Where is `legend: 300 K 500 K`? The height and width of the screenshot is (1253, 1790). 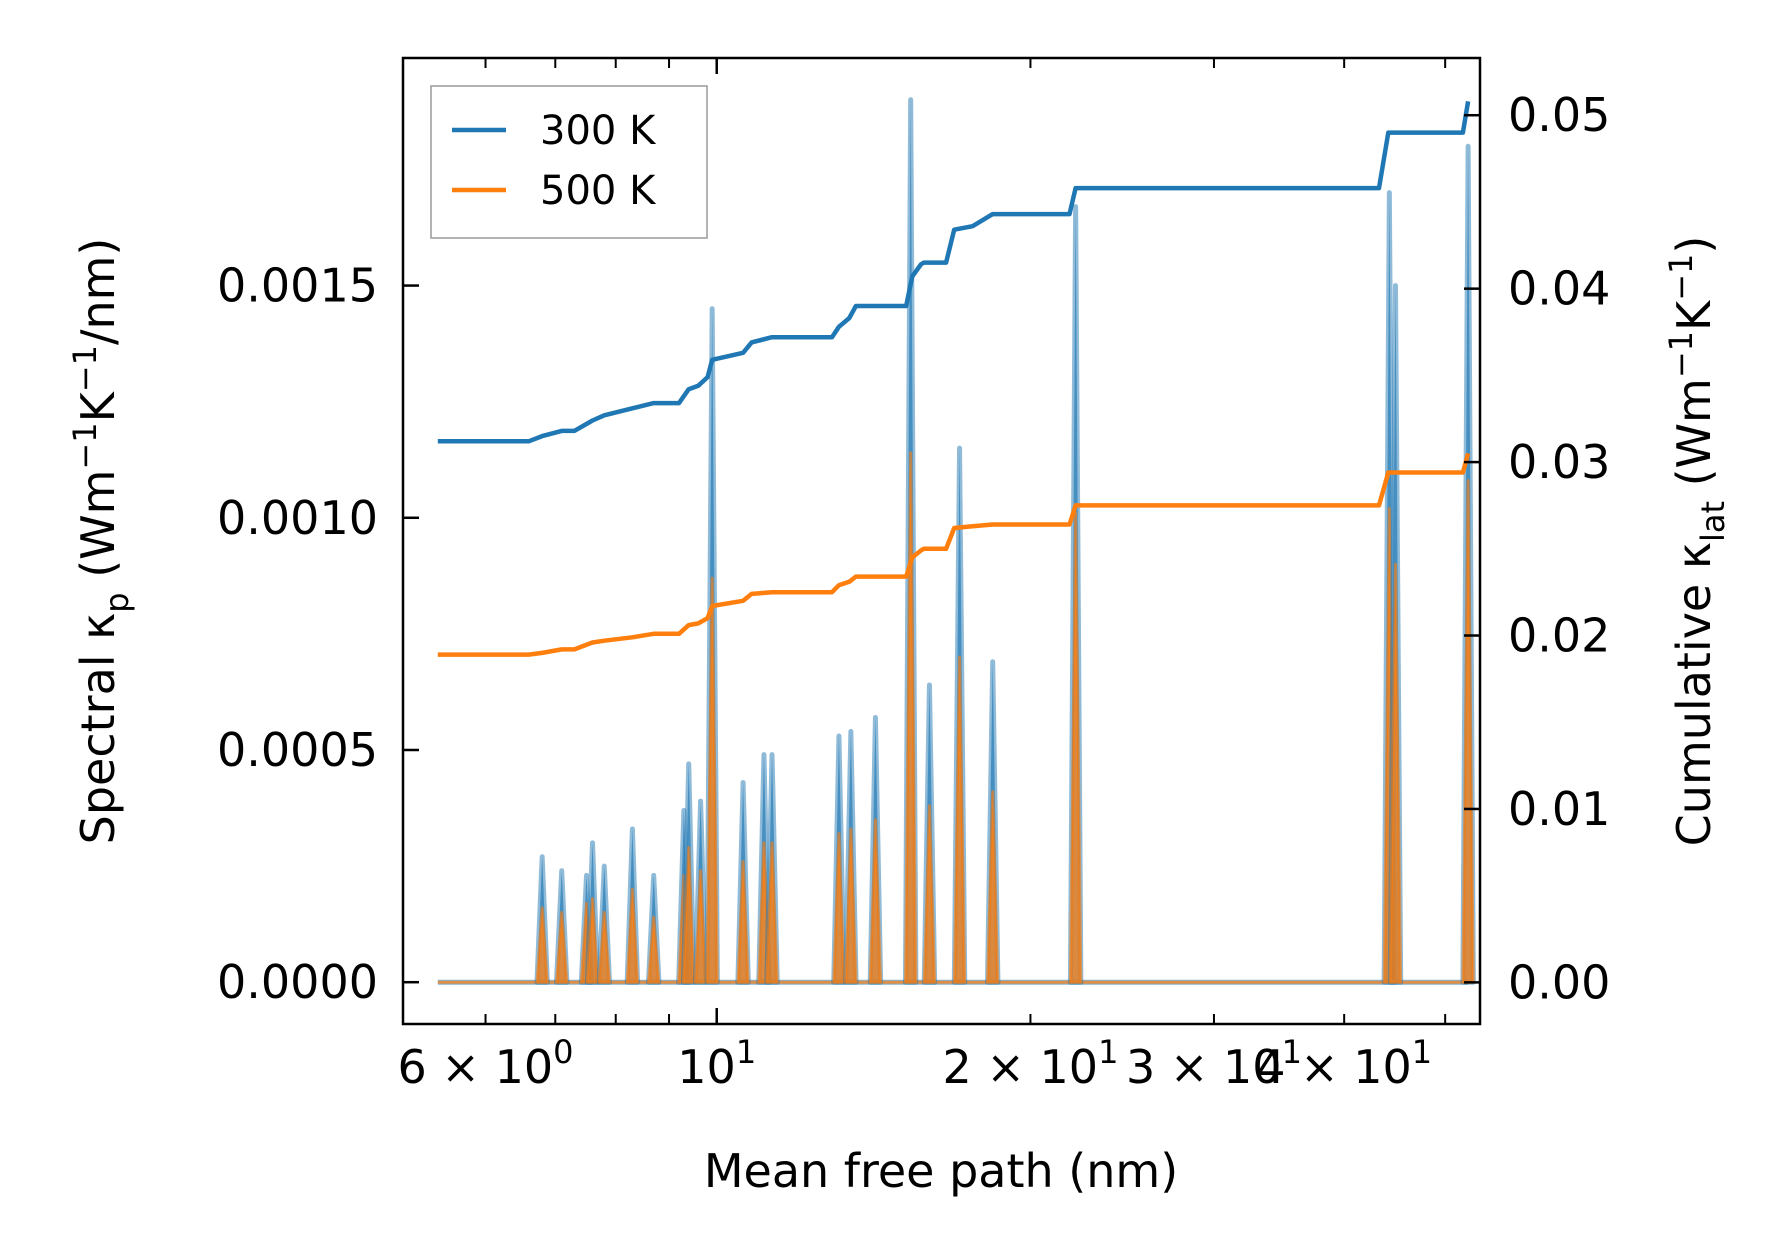
legend: 300 K 500 K is located at coordinates (569, 162).